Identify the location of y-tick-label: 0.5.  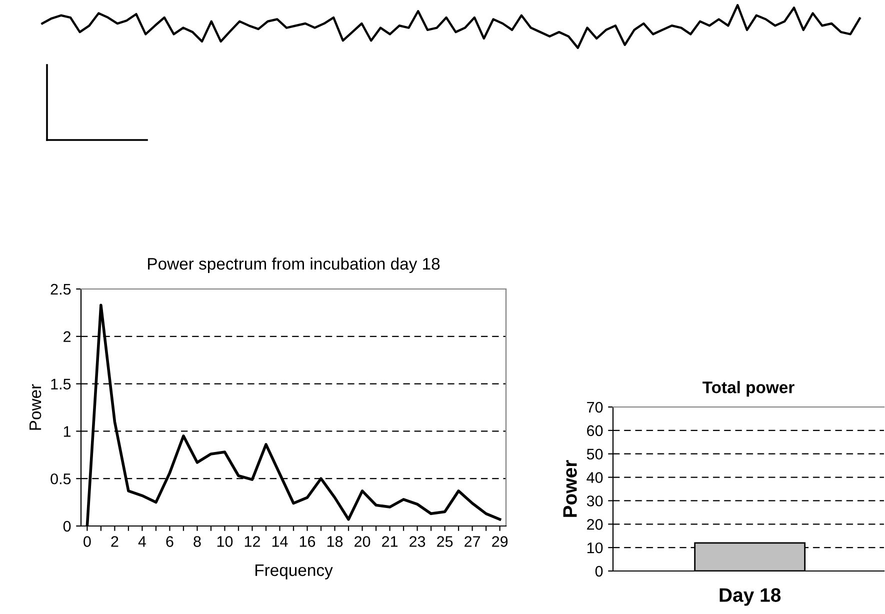
(60, 478).